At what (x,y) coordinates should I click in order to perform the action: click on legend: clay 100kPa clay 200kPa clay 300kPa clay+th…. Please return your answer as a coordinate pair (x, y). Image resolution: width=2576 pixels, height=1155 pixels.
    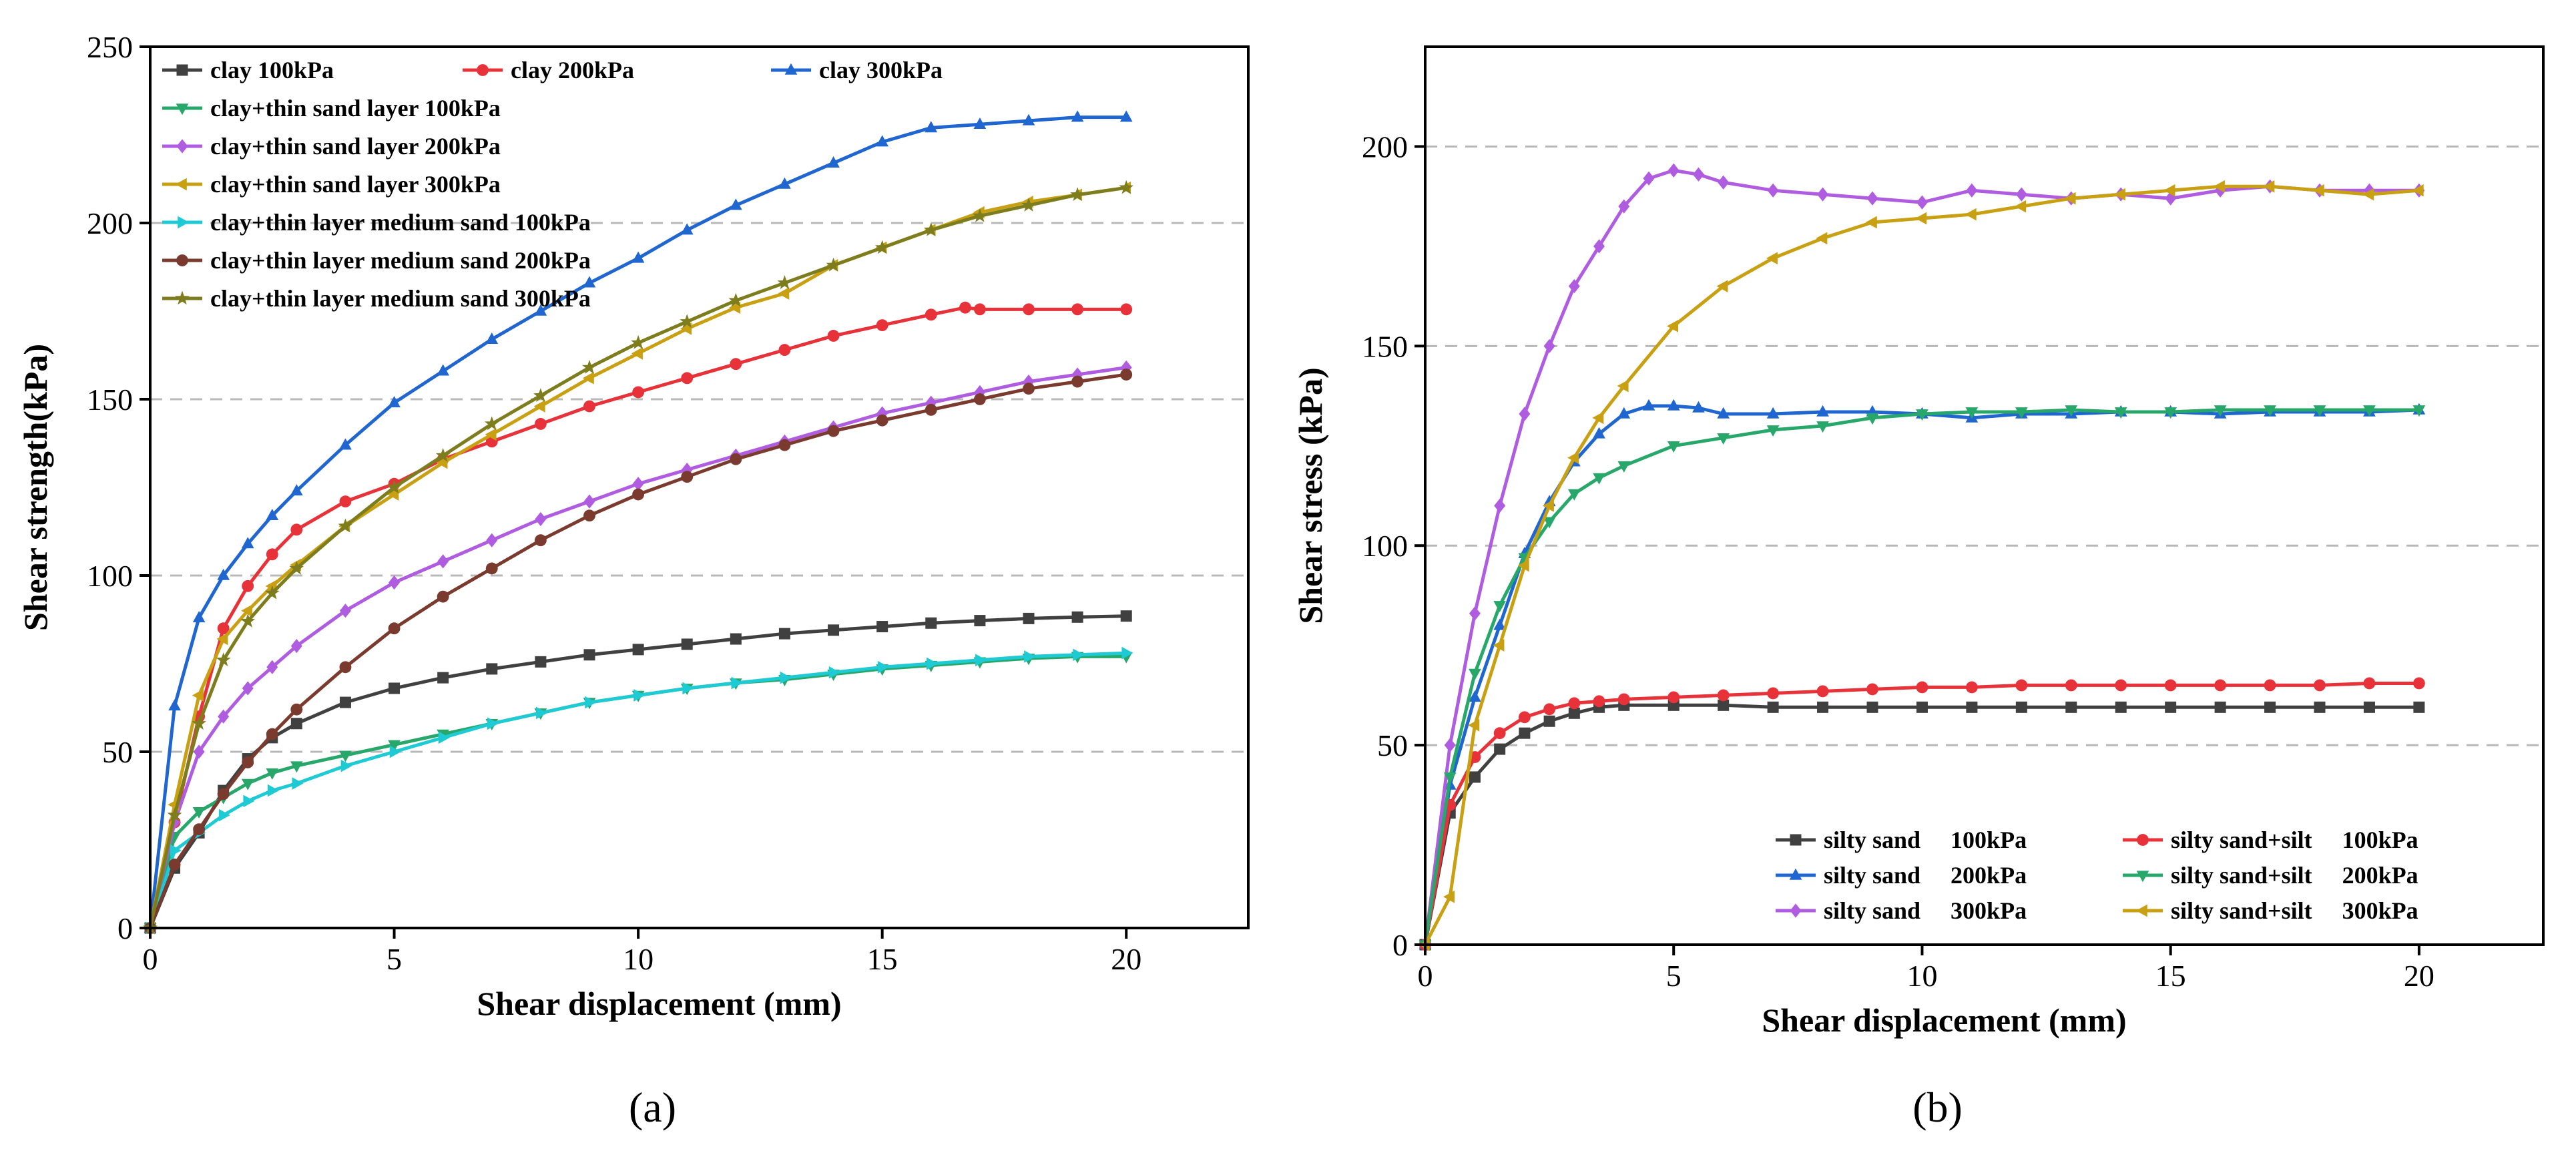
    Looking at the image, I should click on (552, 184).